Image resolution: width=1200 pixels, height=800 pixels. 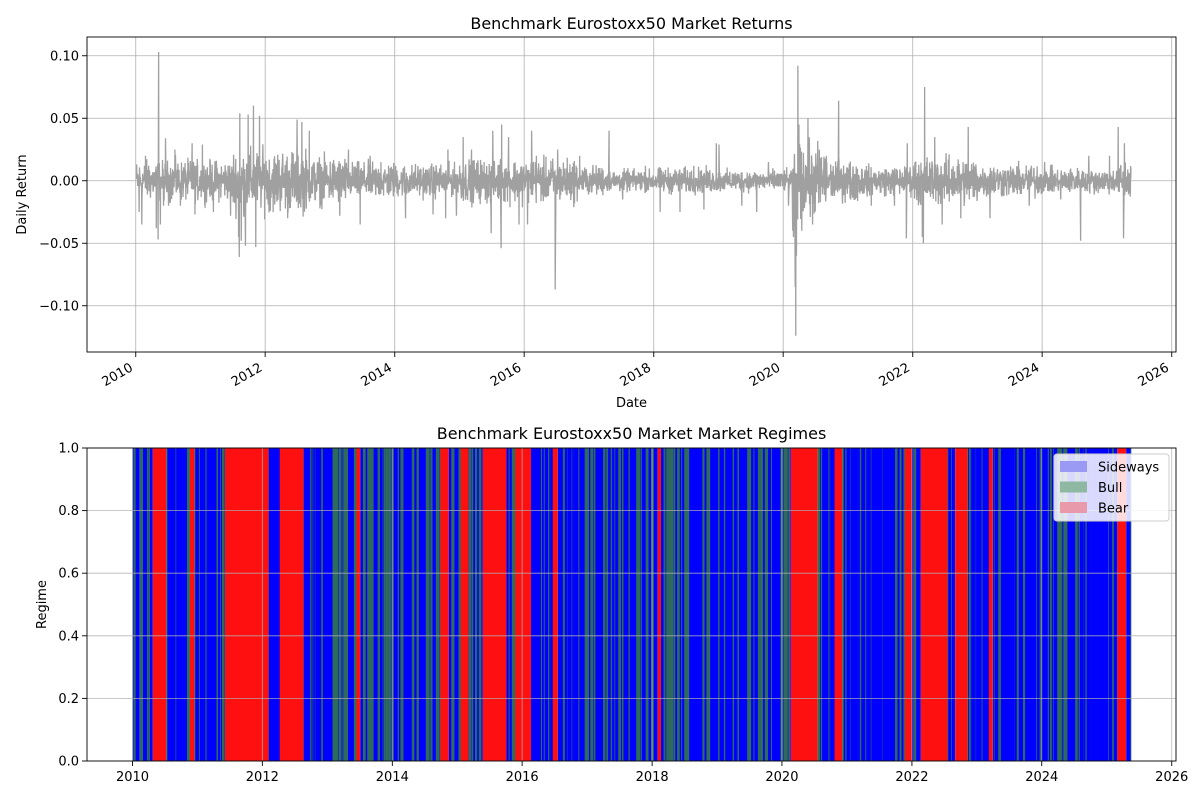 What do you see at coordinates (522, 777) in the screenshot?
I see `regimes-x-tick-label: 2016` at bounding box center [522, 777].